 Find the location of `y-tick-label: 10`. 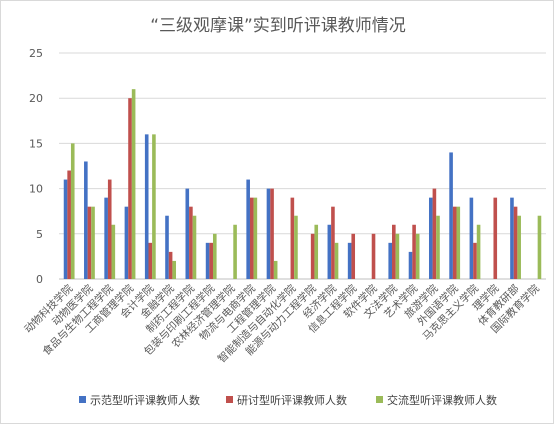

y-tick-label: 10 is located at coordinates (36, 189).